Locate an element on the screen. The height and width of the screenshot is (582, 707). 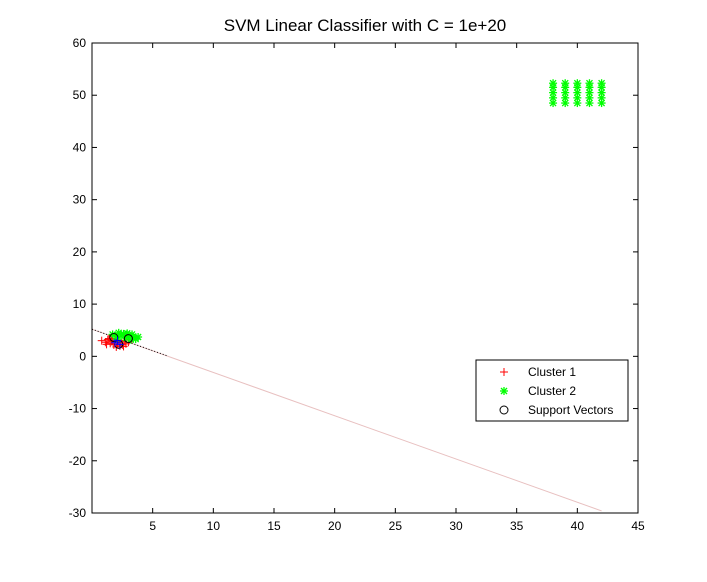
y-tick-label-3: 0 is located at coordinates (82, 356).